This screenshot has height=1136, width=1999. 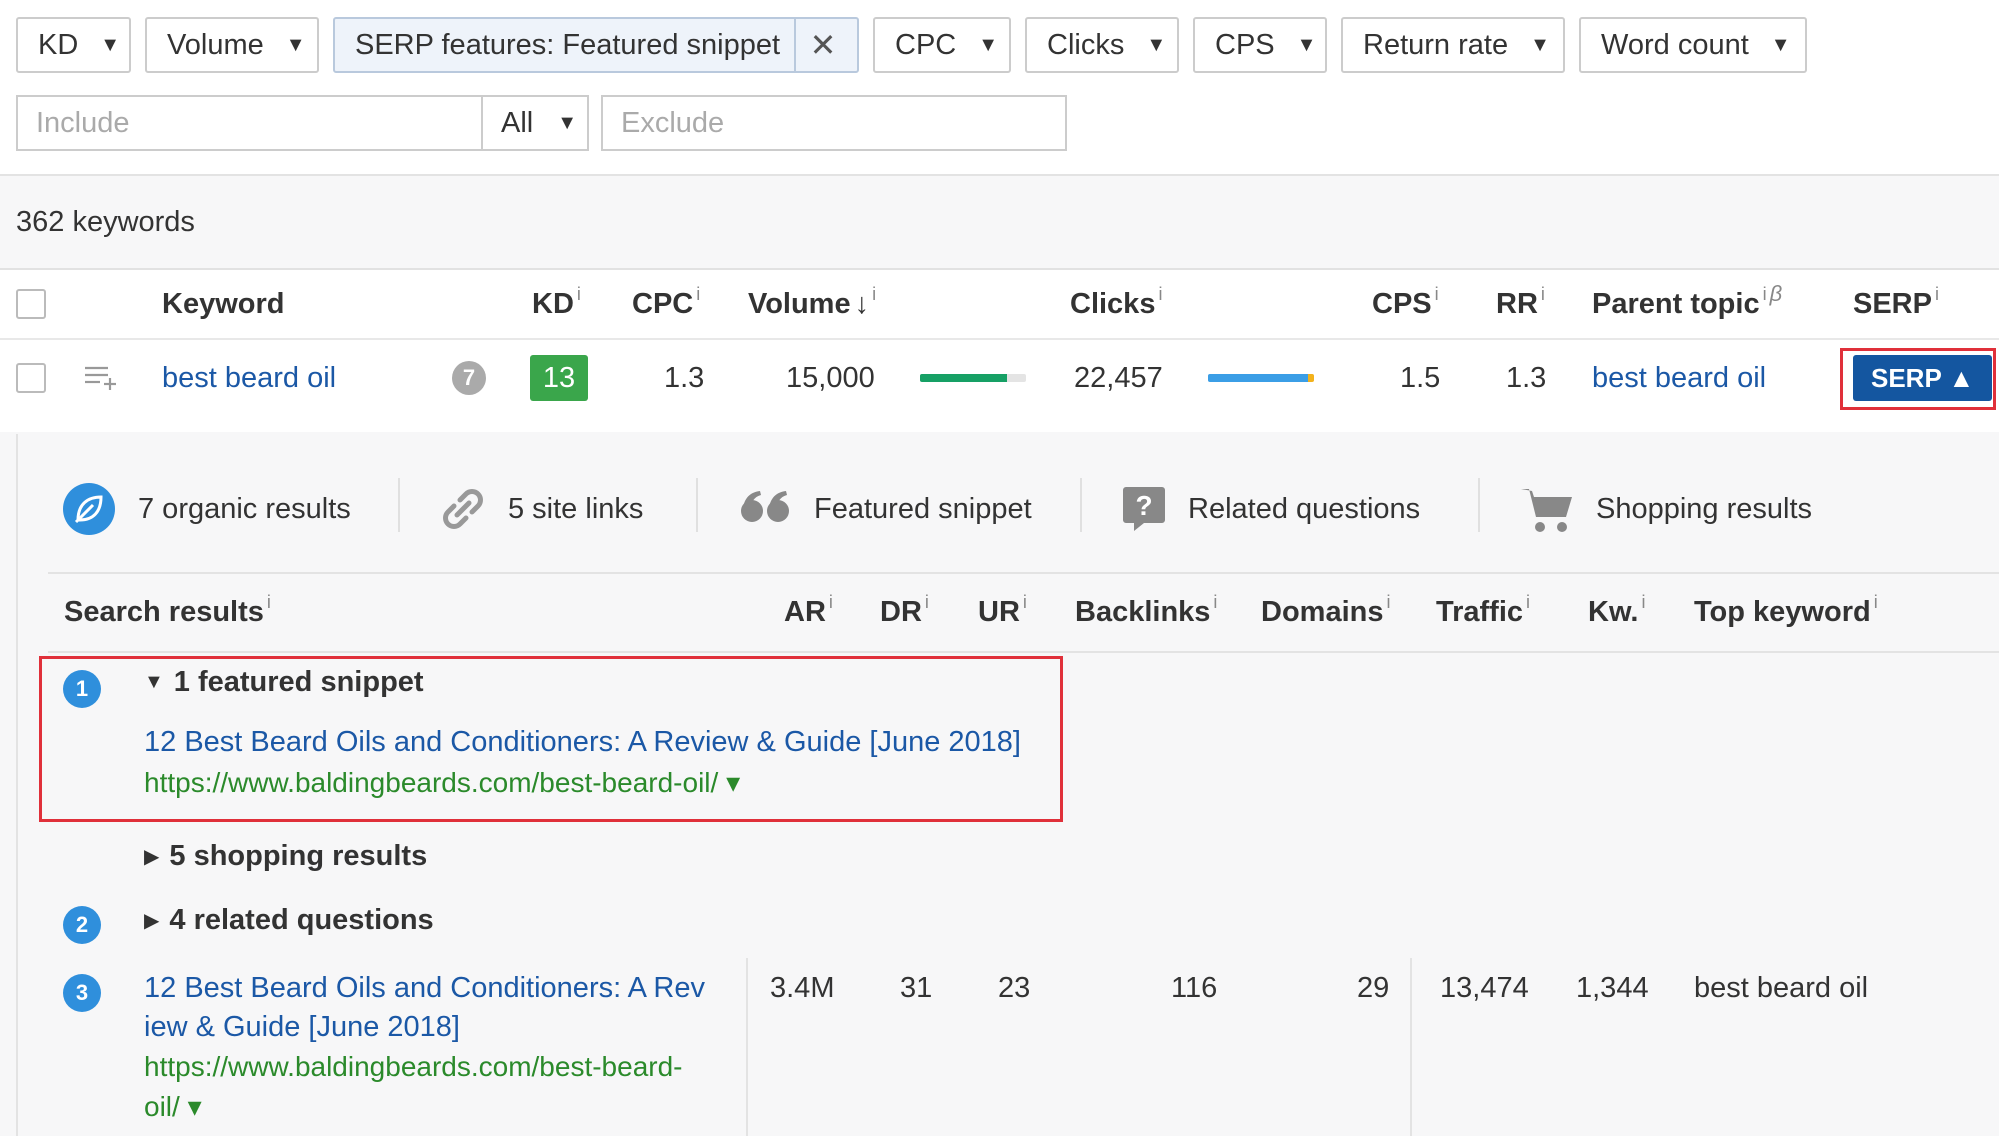 What do you see at coordinates (58, 44) in the screenshot?
I see `kd-filter-label: KD` at bounding box center [58, 44].